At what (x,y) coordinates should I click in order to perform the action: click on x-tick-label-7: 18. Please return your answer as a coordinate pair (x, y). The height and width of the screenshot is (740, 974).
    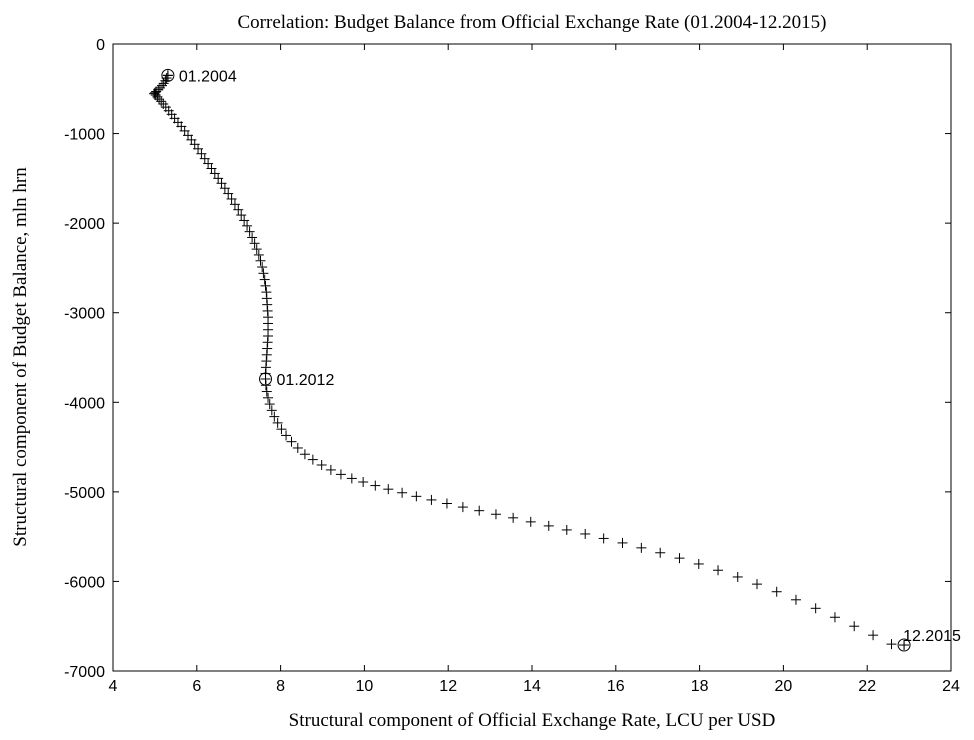
    Looking at the image, I should click on (700, 686).